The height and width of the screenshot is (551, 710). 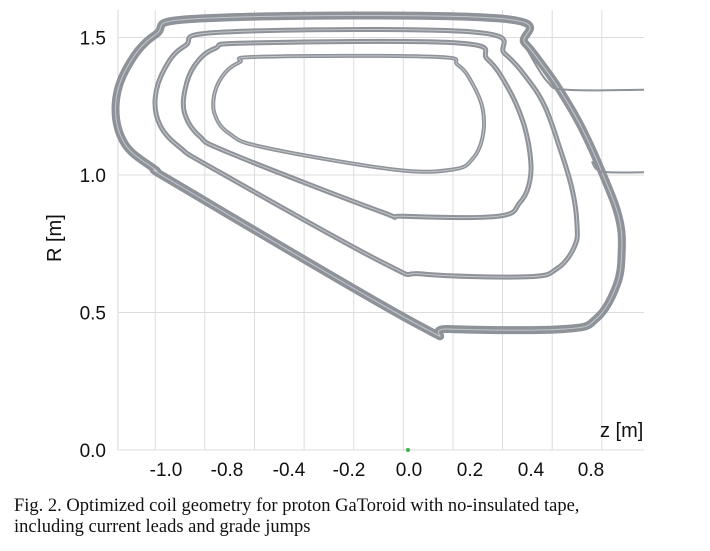 I want to click on x-tick-label: -0.2, so click(x=349, y=470).